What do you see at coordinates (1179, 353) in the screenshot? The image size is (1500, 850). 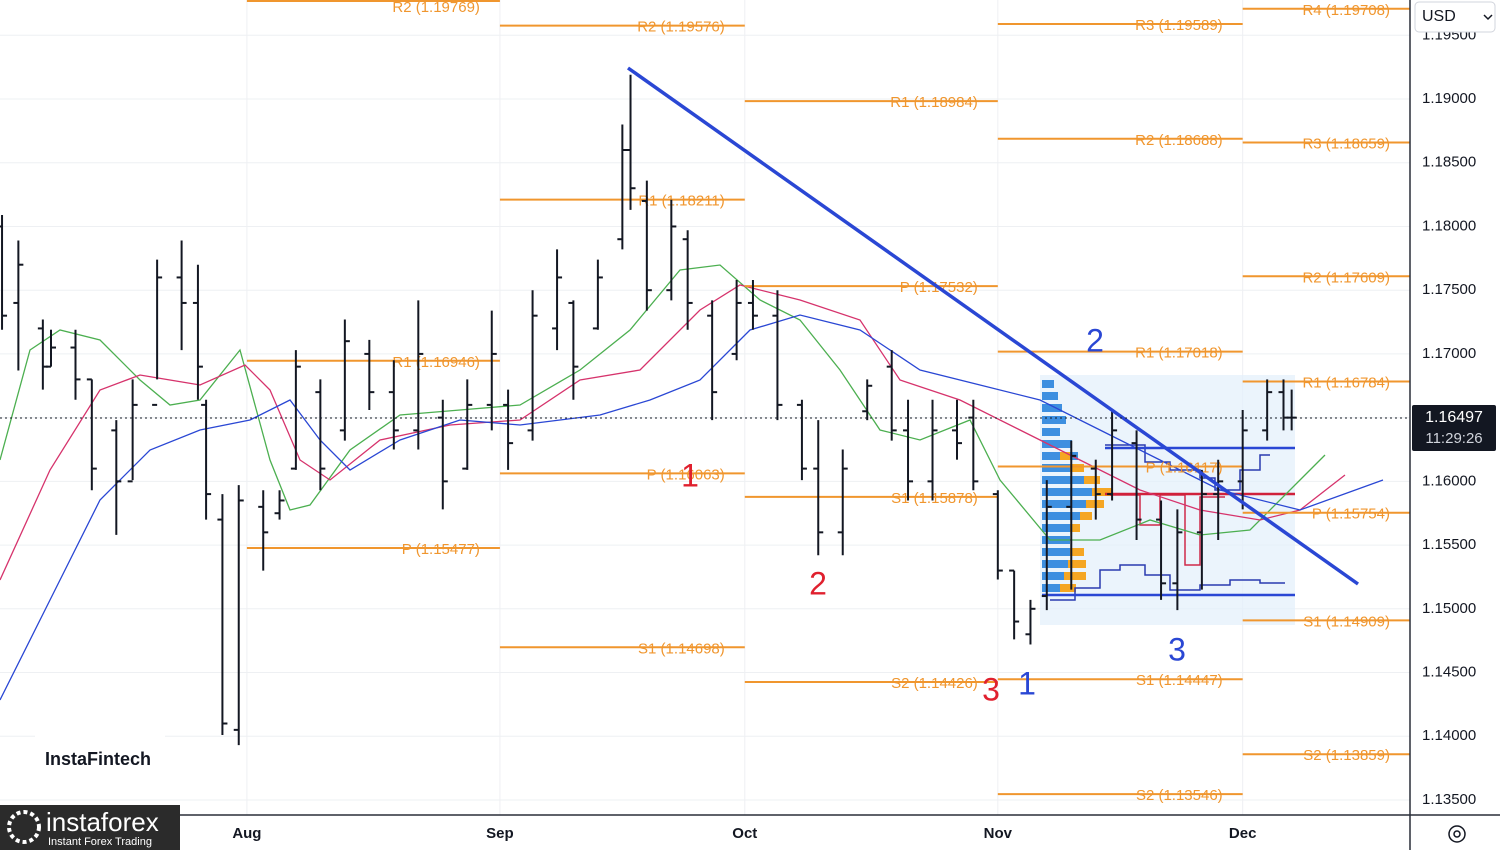 I see `pivot-label: R1 (1.17018)` at bounding box center [1179, 353].